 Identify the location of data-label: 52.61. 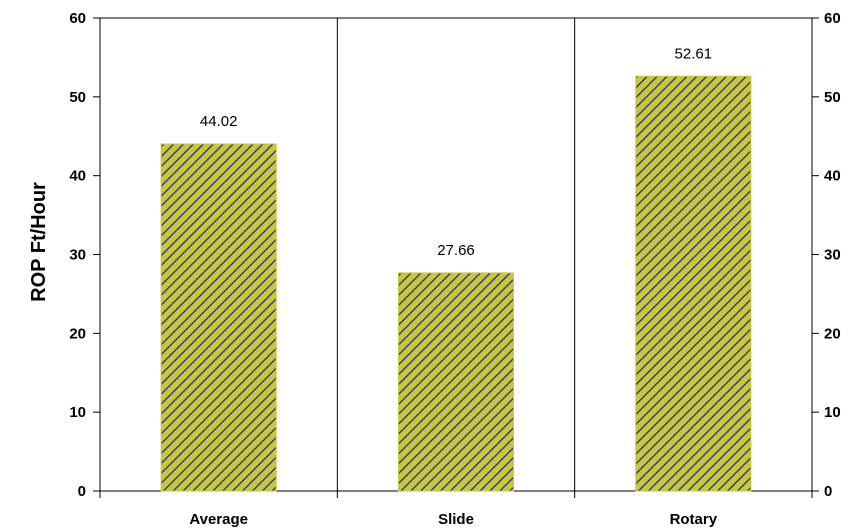
(694, 53).